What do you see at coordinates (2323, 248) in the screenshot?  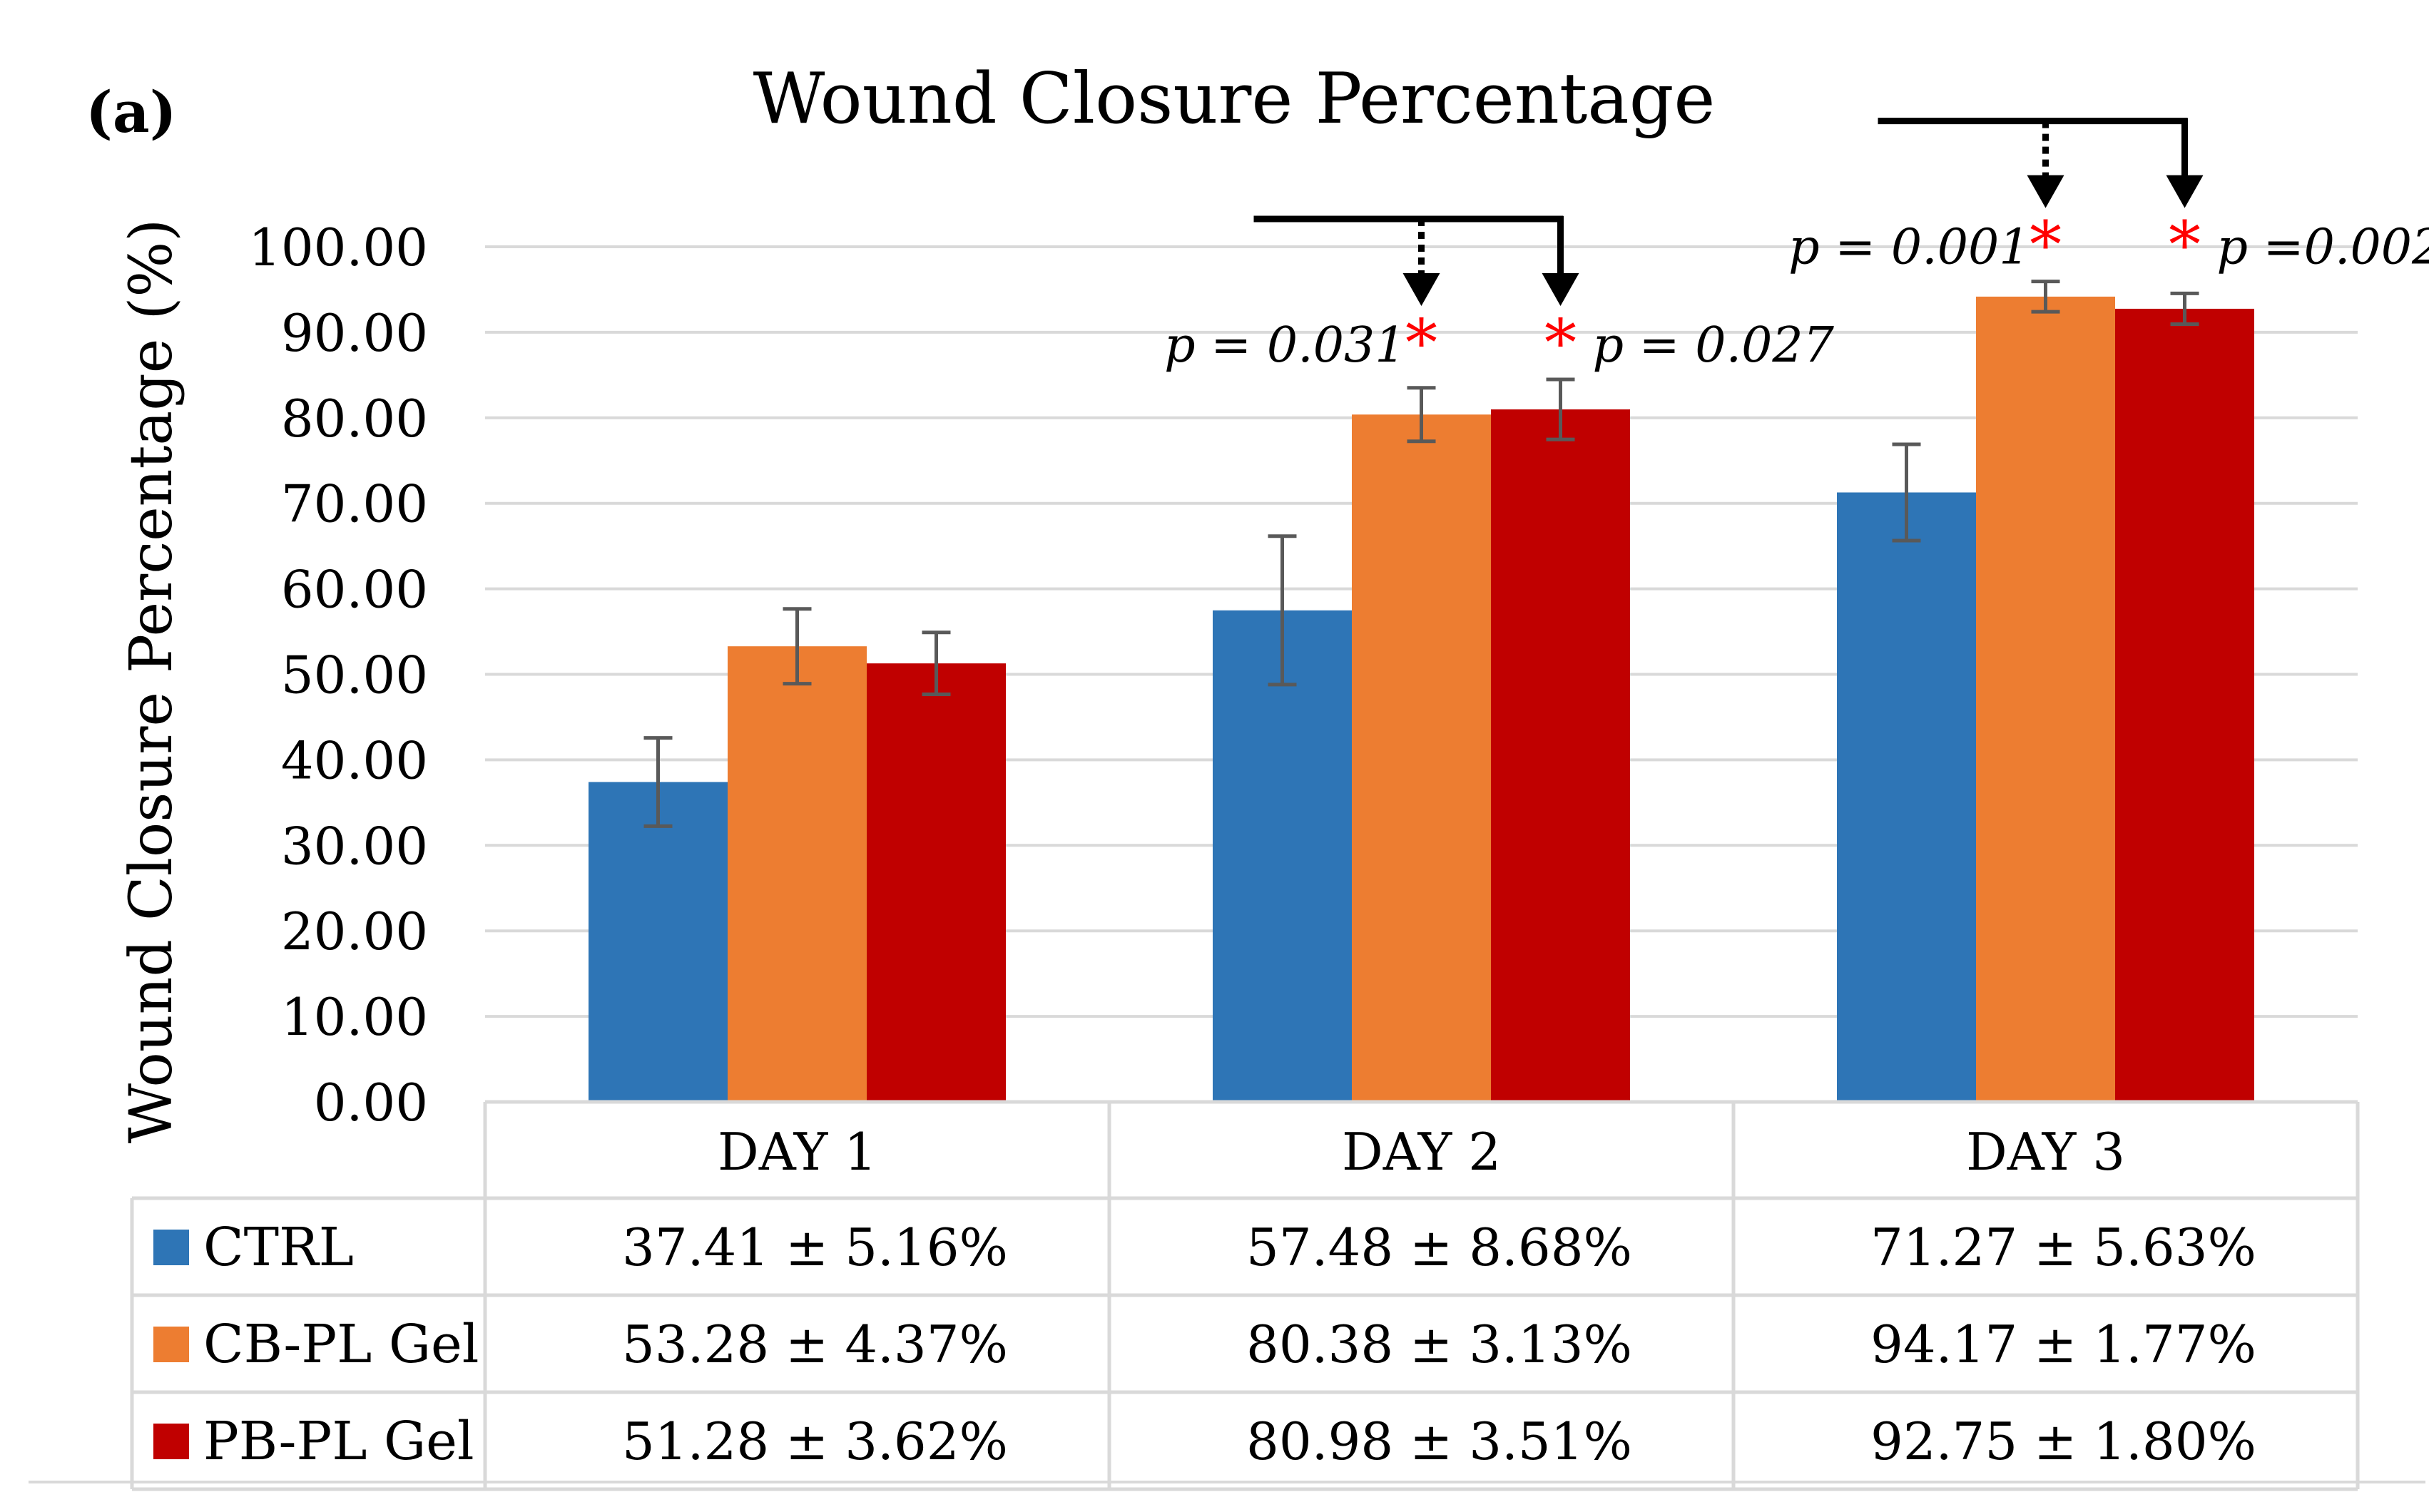 I see `p-value-label: p =0.002` at bounding box center [2323, 248].